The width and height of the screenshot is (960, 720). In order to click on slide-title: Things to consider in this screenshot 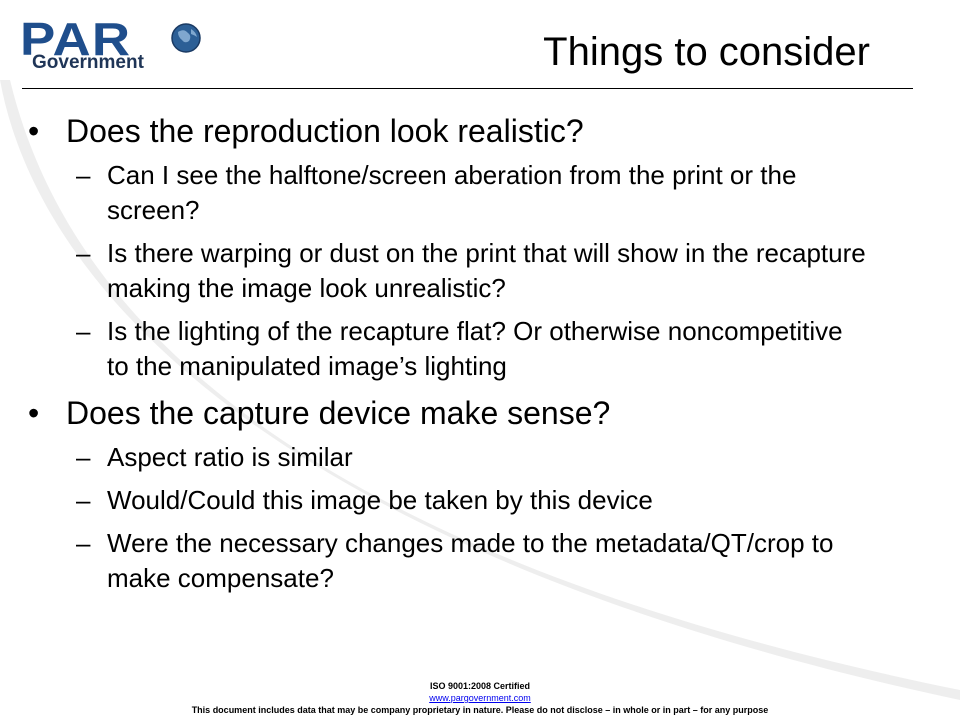, I will do `click(706, 52)`.